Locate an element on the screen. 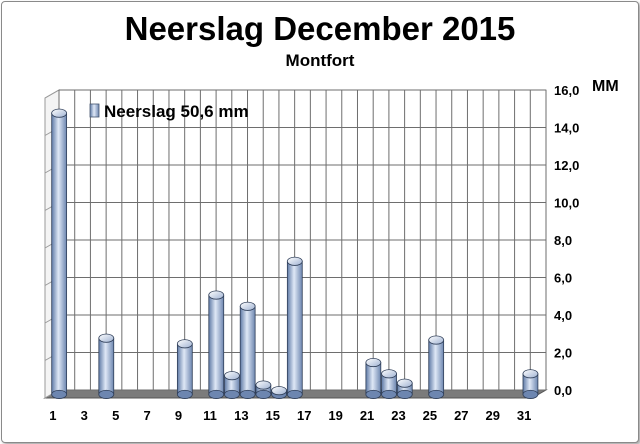  x-tick-label: 13 is located at coordinates (241, 415).